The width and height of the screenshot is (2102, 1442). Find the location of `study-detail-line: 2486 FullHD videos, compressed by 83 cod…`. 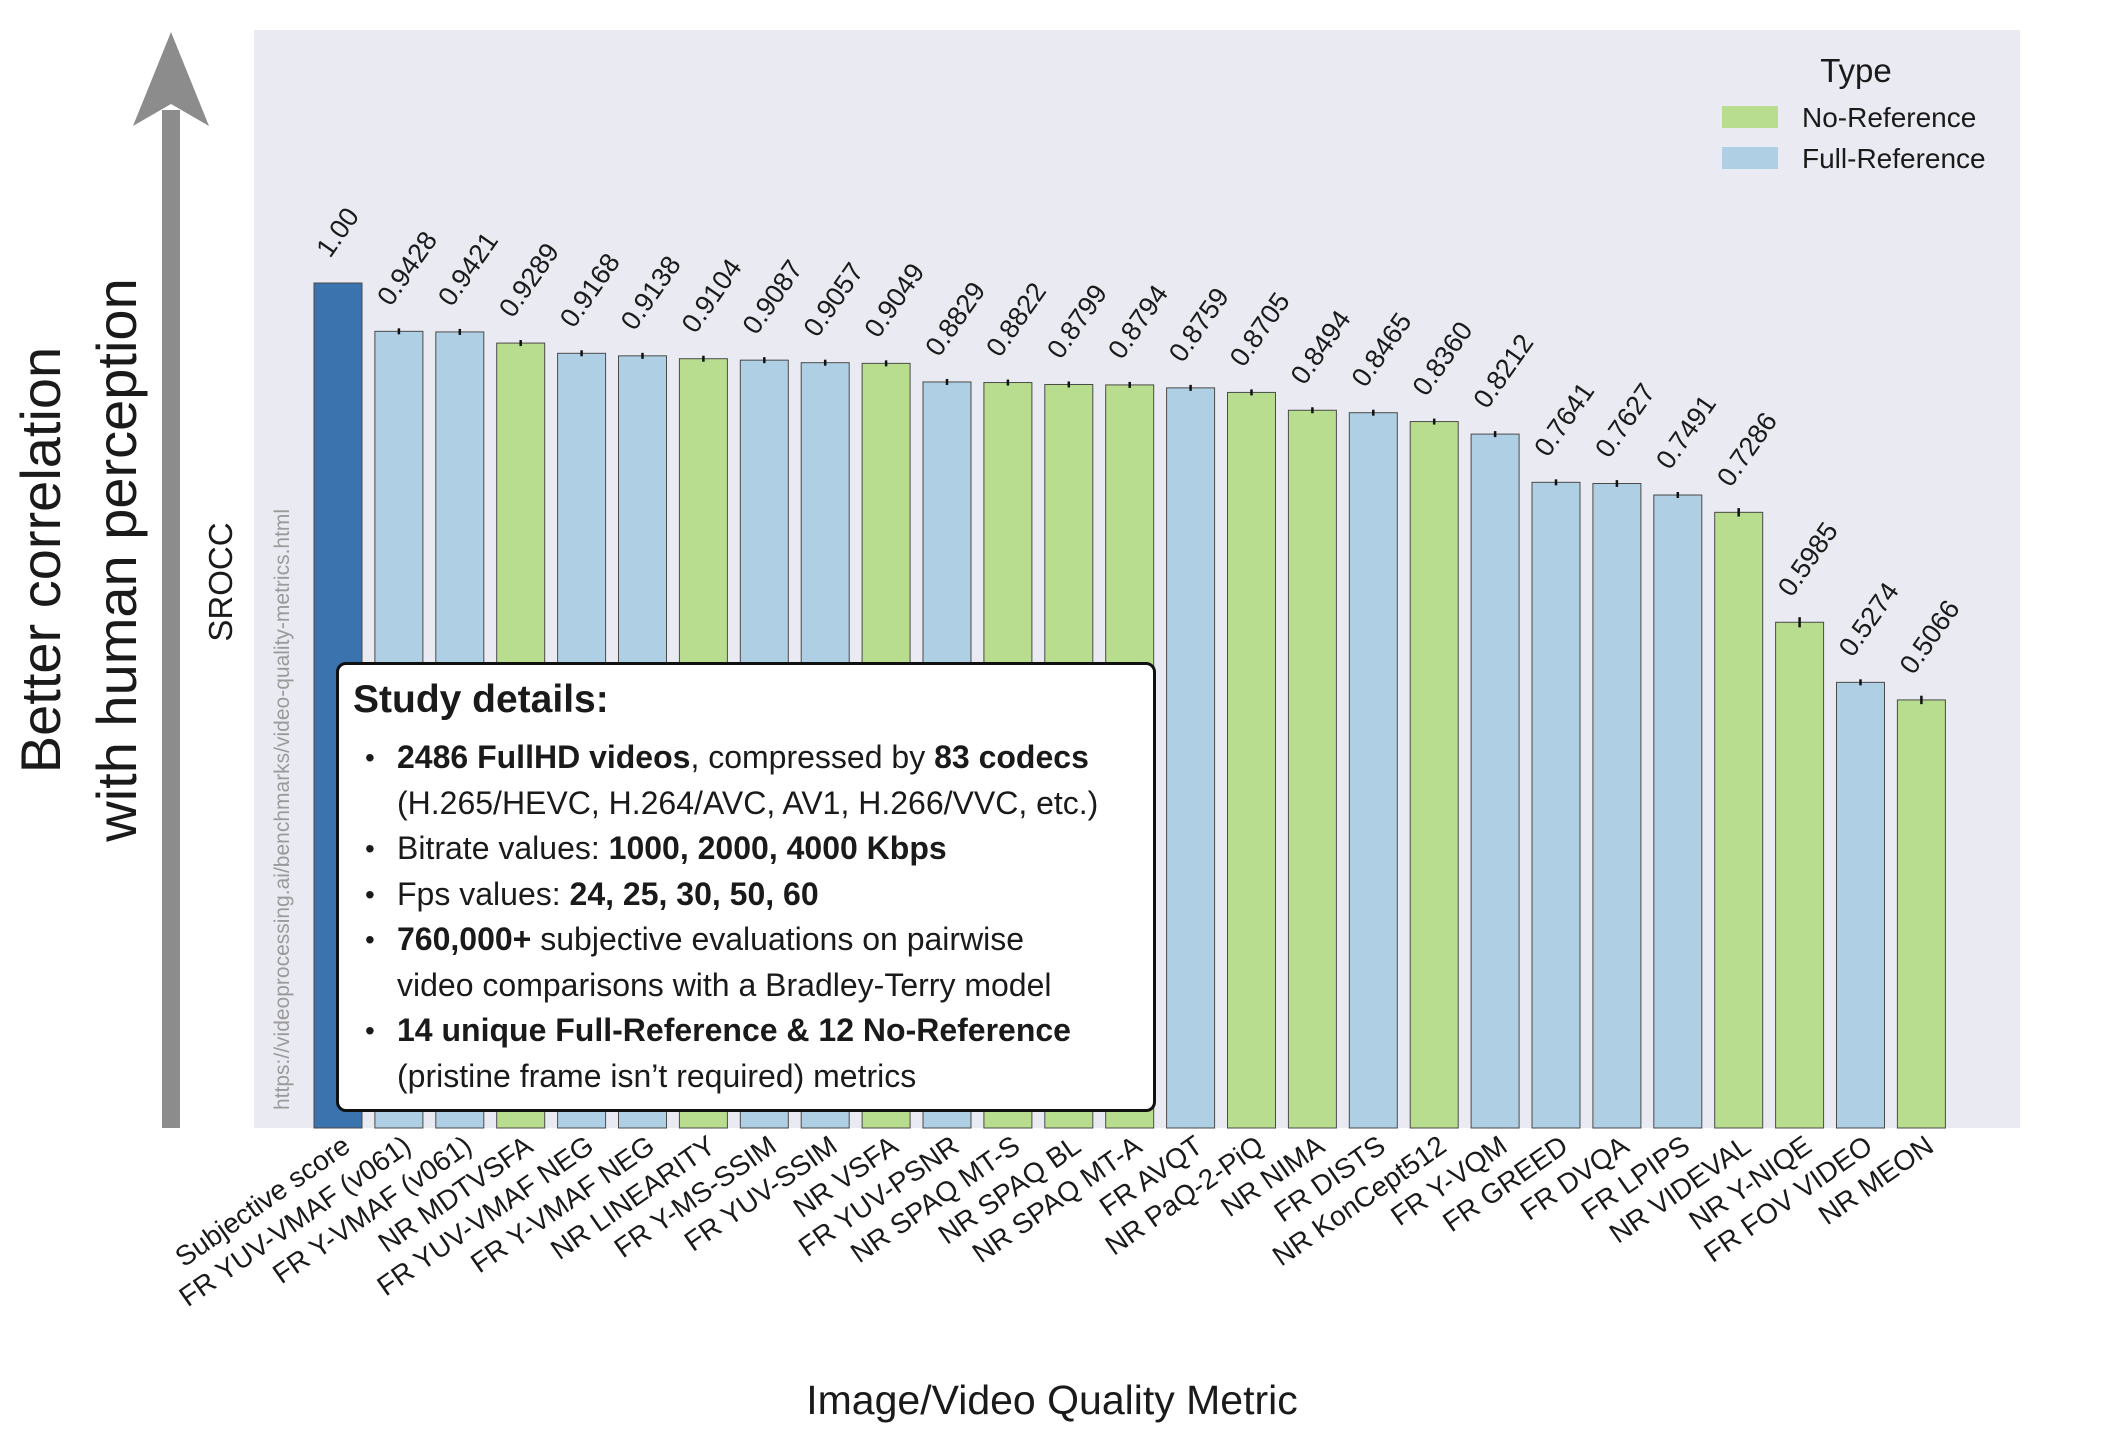

study-detail-line: 2486 FullHD videos, compressed by 83 cod… is located at coordinates (775, 758).